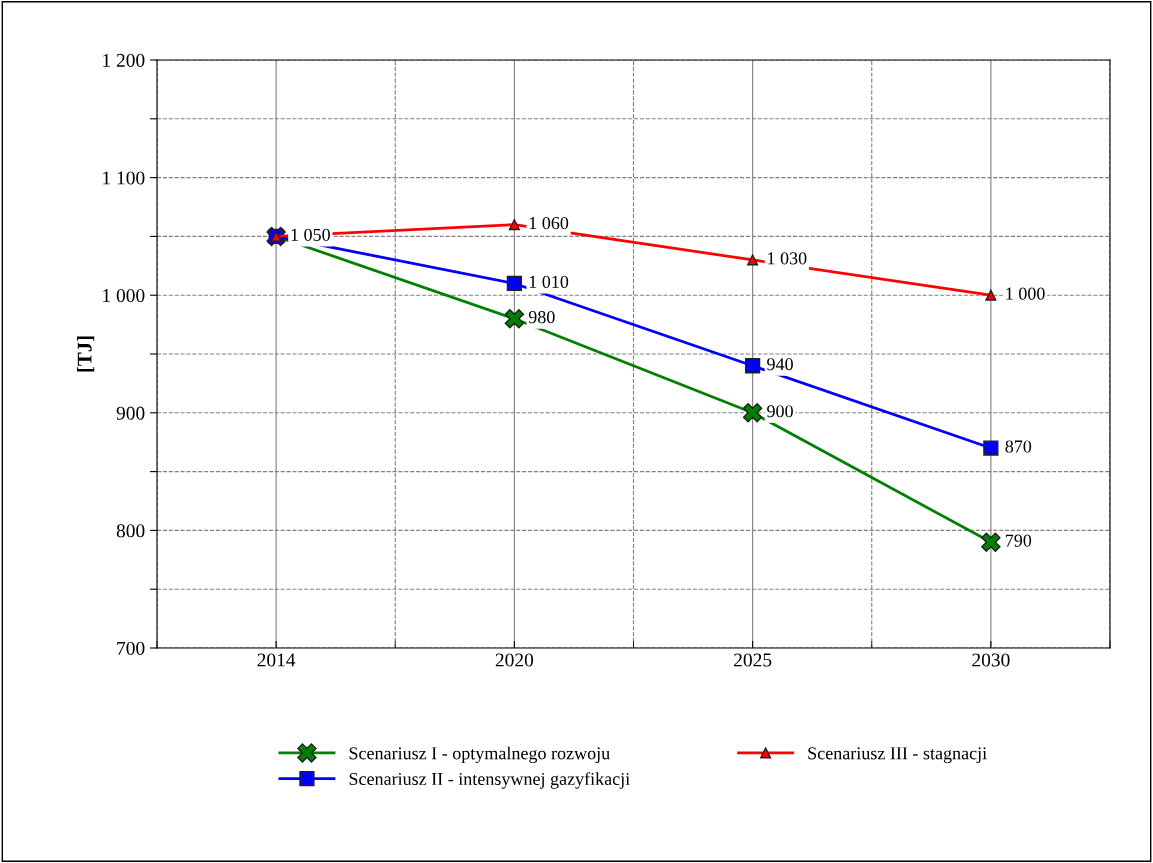 This screenshot has width=1153, height=863. Describe the element at coordinates (549, 223) in the screenshot. I see `data-label: 1 060` at that location.